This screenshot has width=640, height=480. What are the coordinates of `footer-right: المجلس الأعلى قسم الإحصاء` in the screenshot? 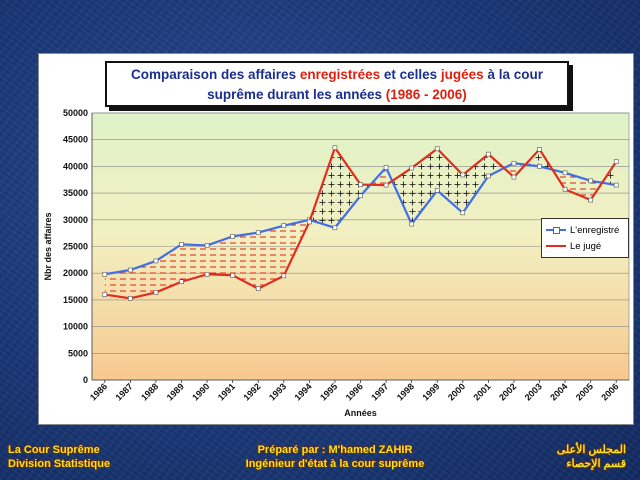 It's located at (591, 457).